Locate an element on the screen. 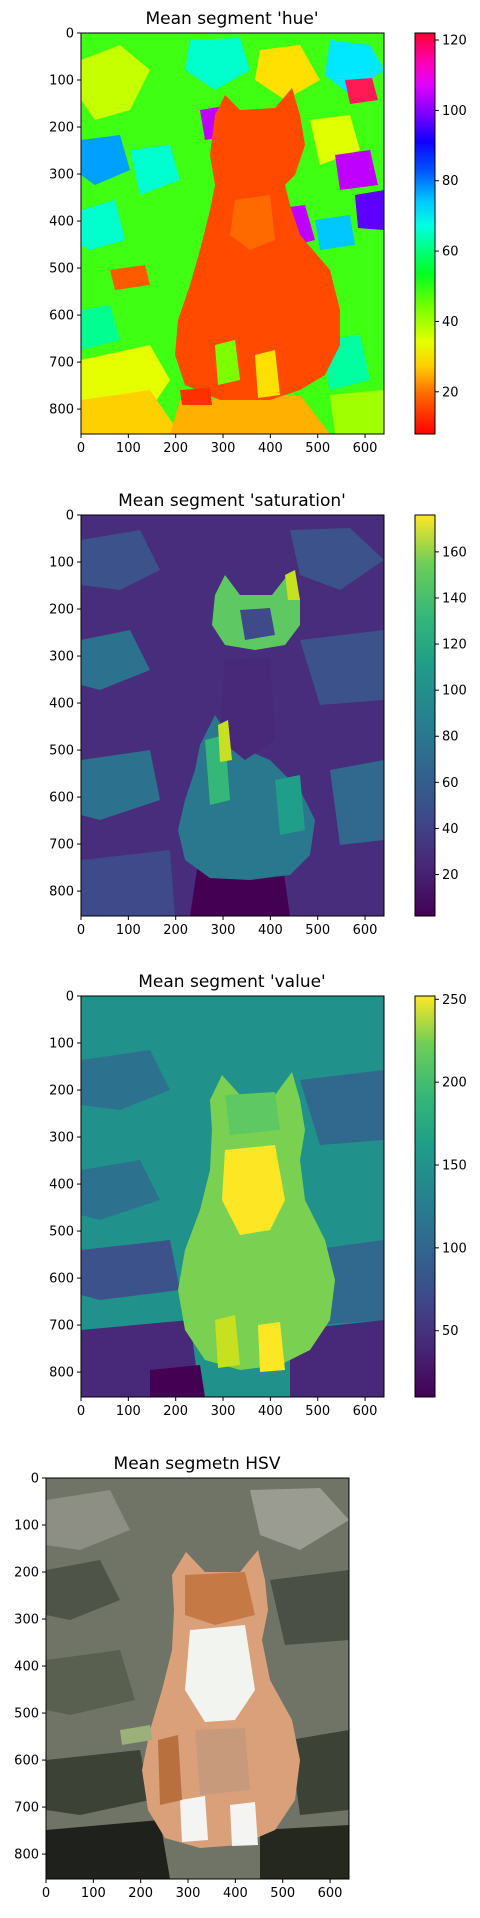  hue-axes-frame is located at coordinates (232, 233).